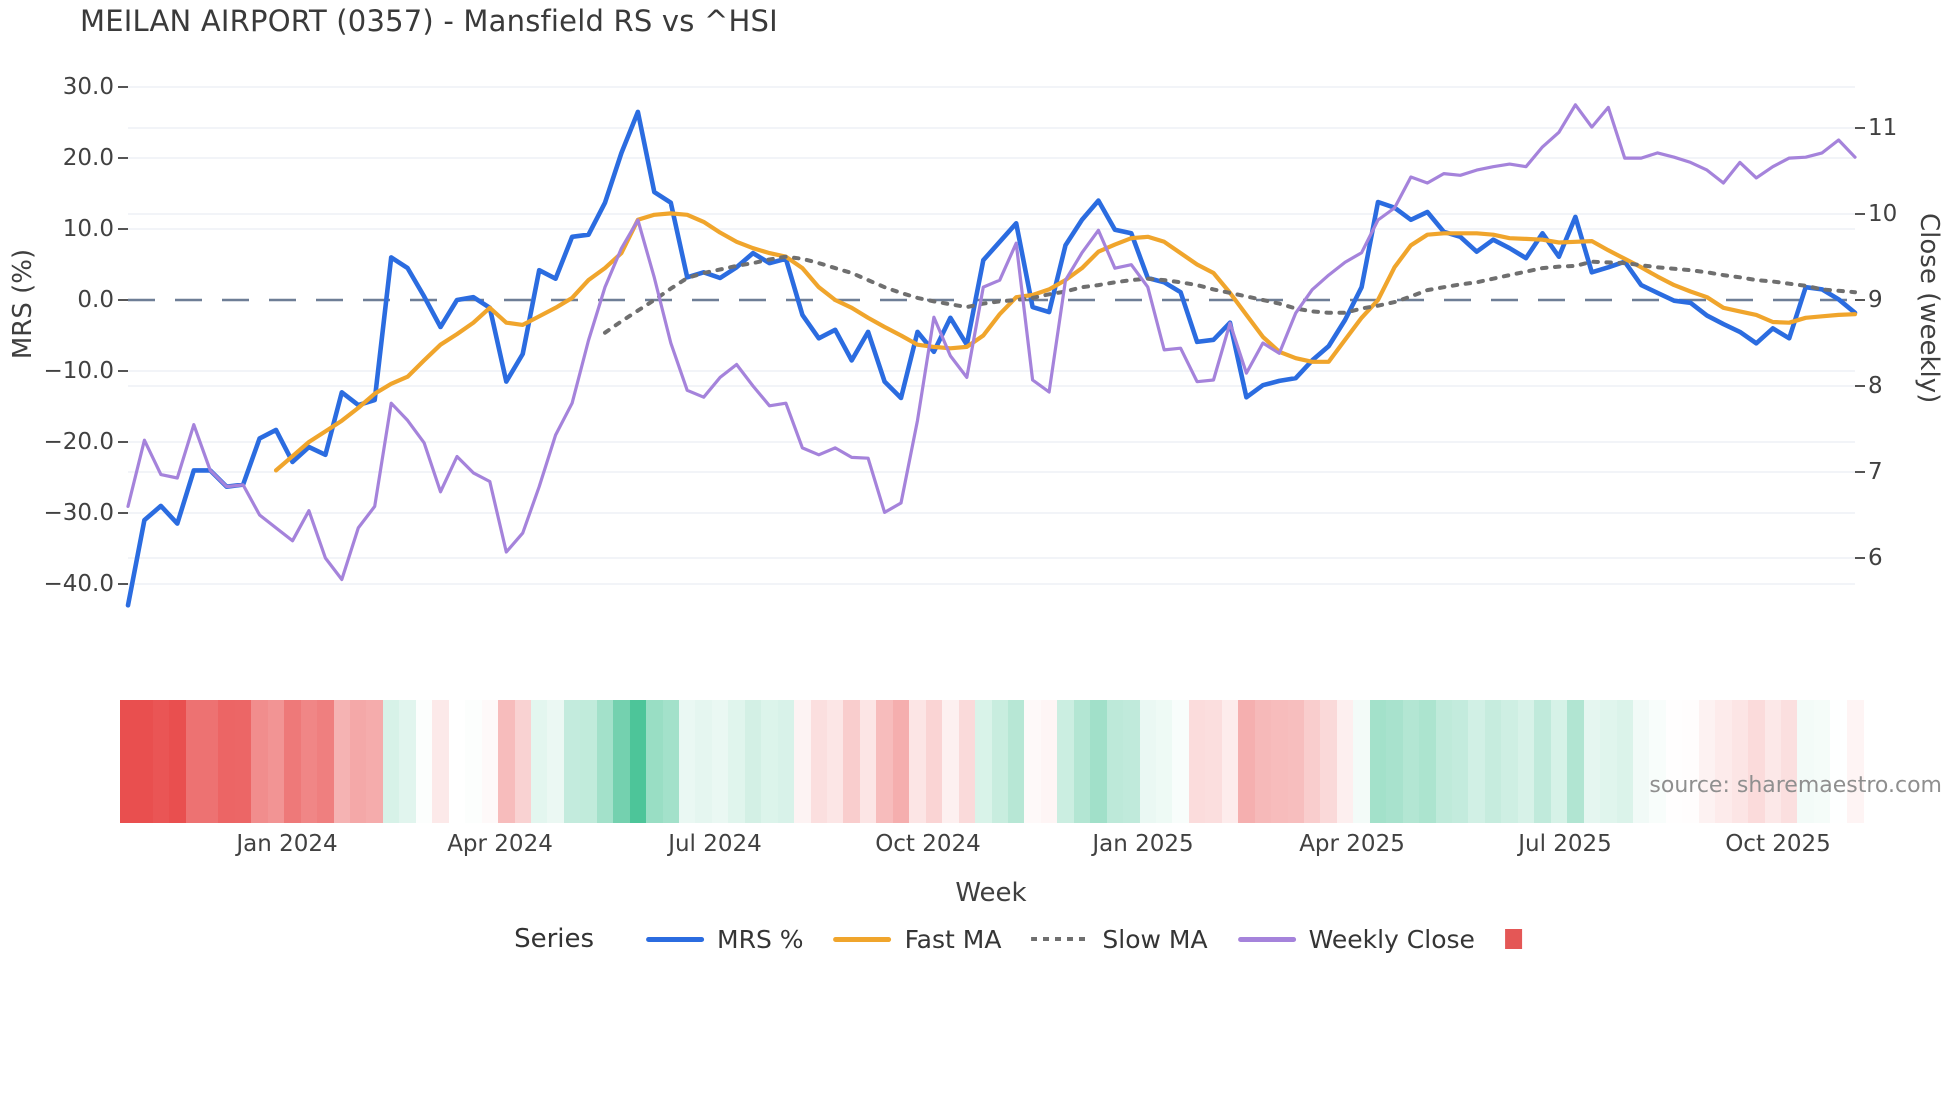  What do you see at coordinates (1875, 558) in the screenshot?
I see `y-right-tick-label: 6` at bounding box center [1875, 558].